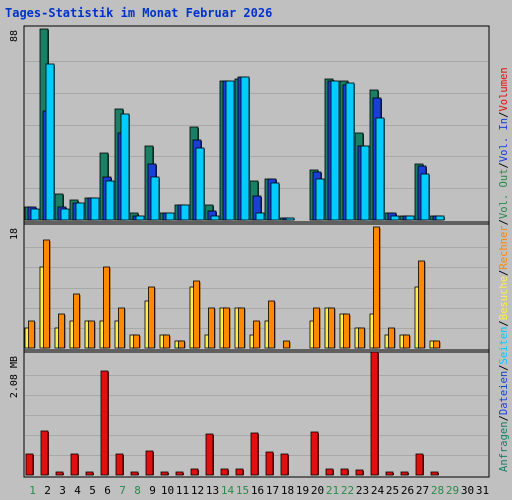 This screenshot has width=512, height=500. I want to click on x-tick-label: 21, so click(332, 490).